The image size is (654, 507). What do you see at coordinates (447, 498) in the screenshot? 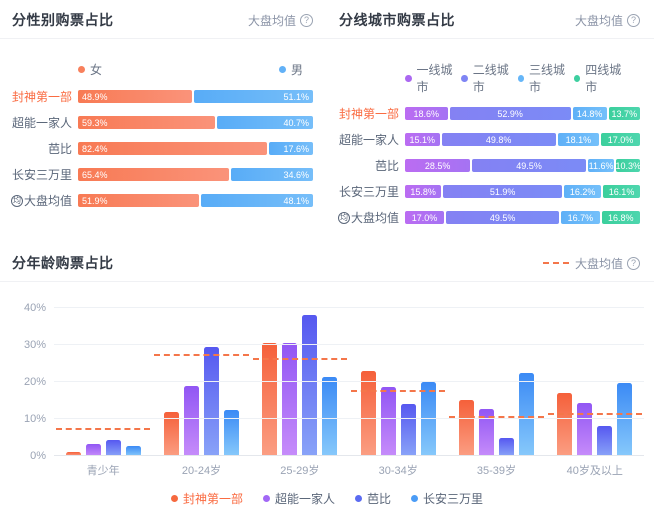
I see `legend-item-长安三万里: 长安三万里` at bounding box center [447, 498].